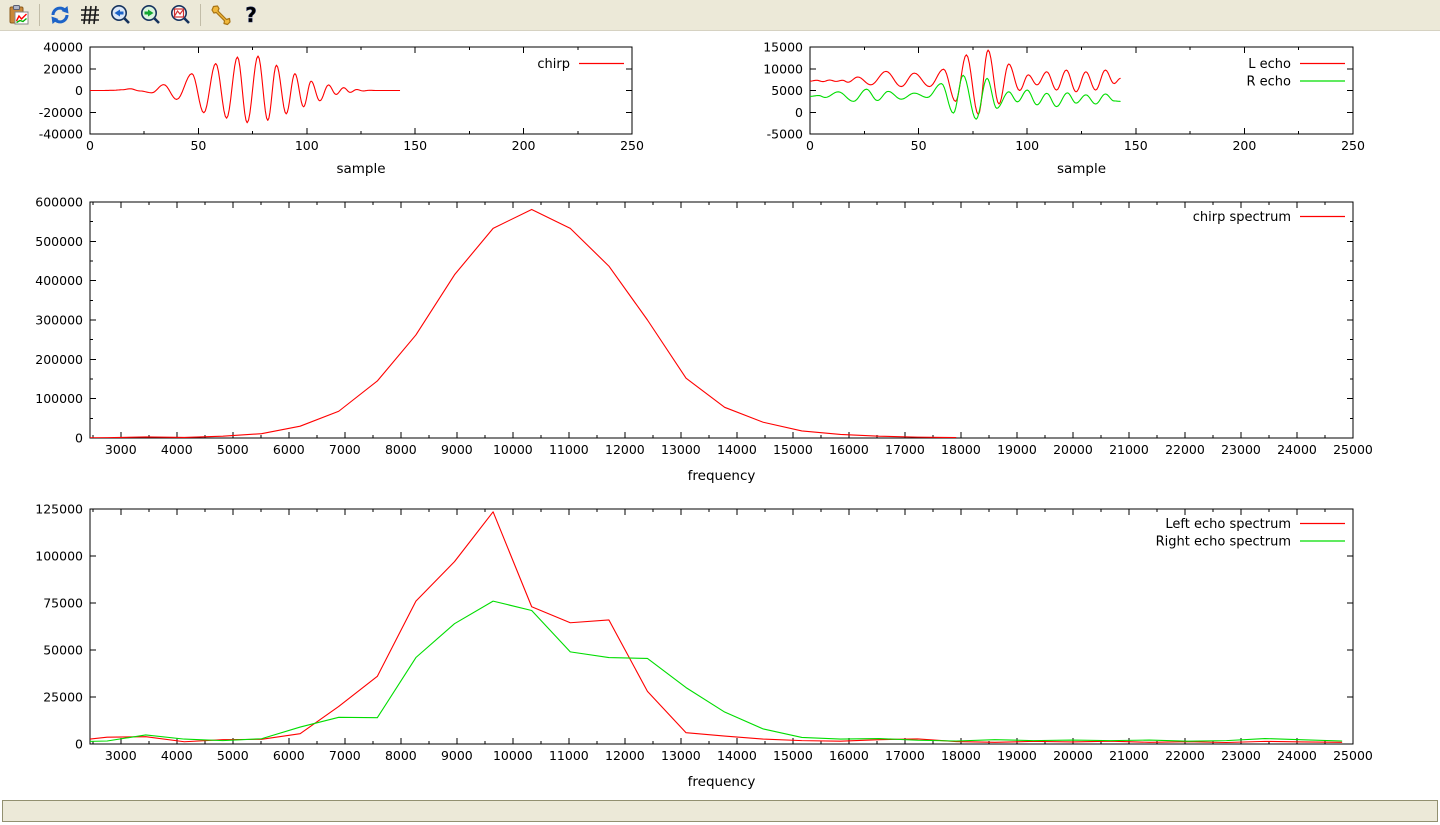  I want to click on question-mark-icon: ?, so click(251, 15).